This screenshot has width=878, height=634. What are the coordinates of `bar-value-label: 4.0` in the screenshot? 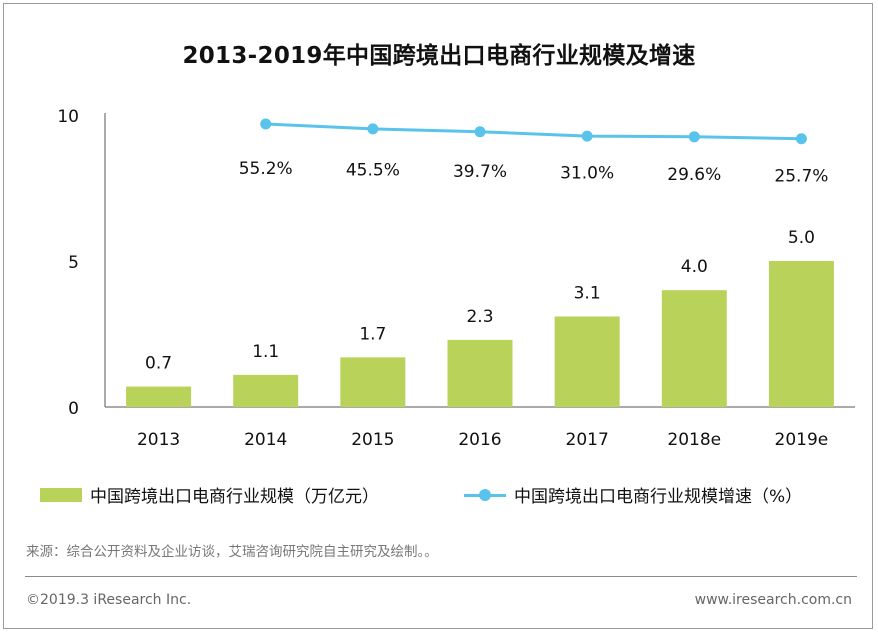 It's located at (694, 267).